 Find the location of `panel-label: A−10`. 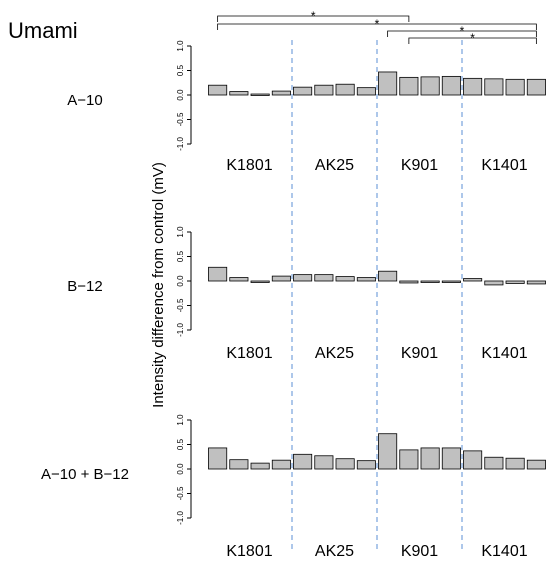

panel-label: A−10 is located at coordinates (84, 100).